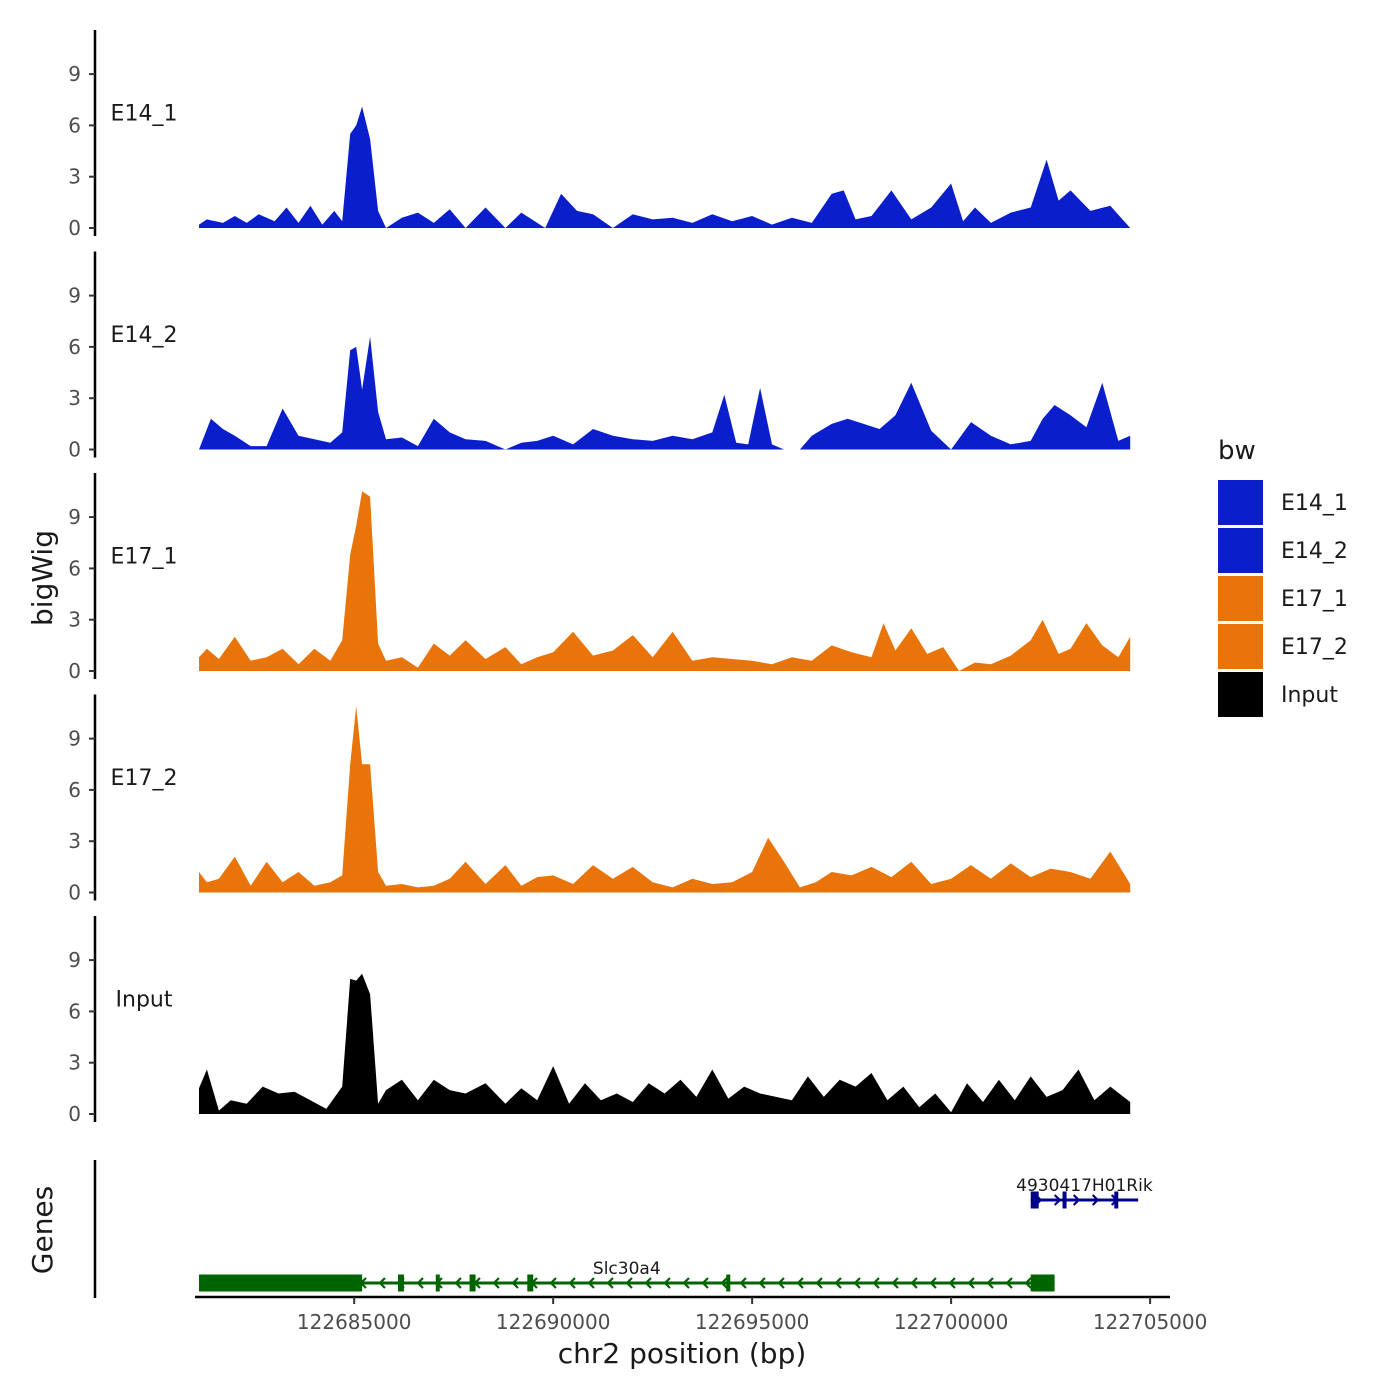 The image size is (1400, 1400). What do you see at coordinates (1237, 451) in the screenshot?
I see `legend-title: bw` at bounding box center [1237, 451].